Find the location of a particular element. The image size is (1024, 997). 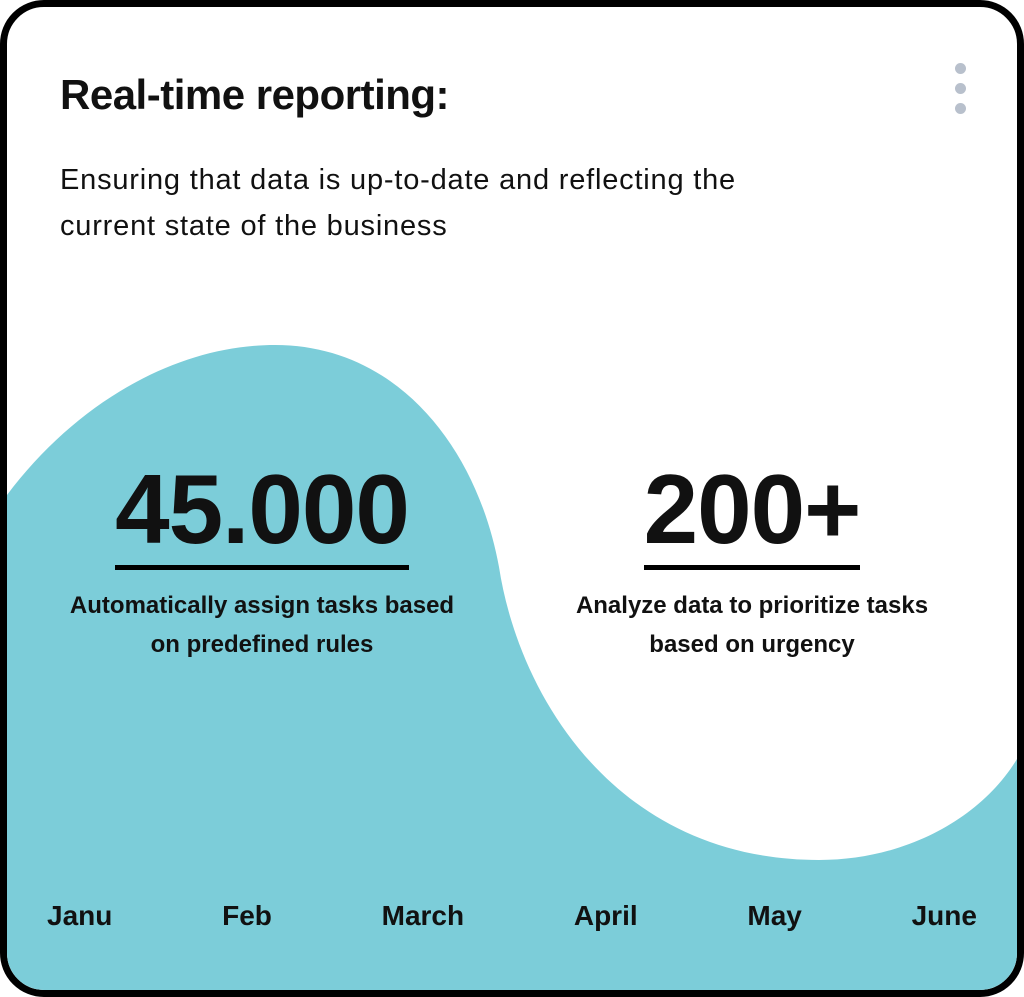

month-label: Janu is located at coordinates (80, 915).